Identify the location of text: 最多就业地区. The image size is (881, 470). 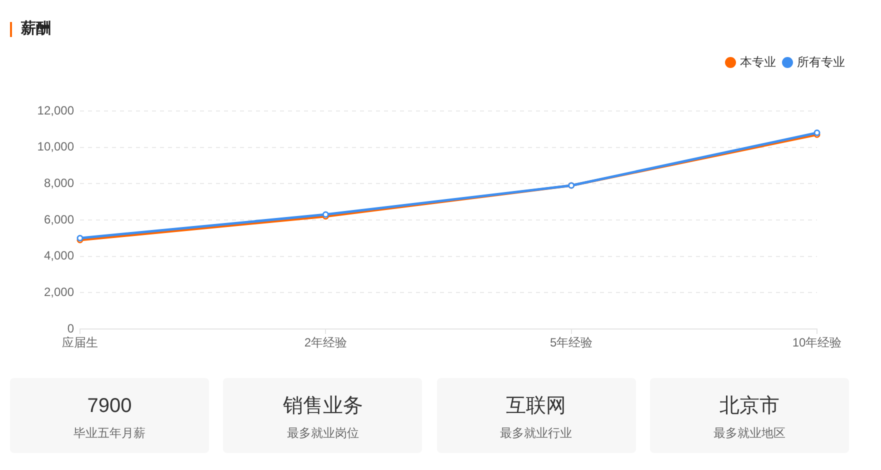
(749, 433).